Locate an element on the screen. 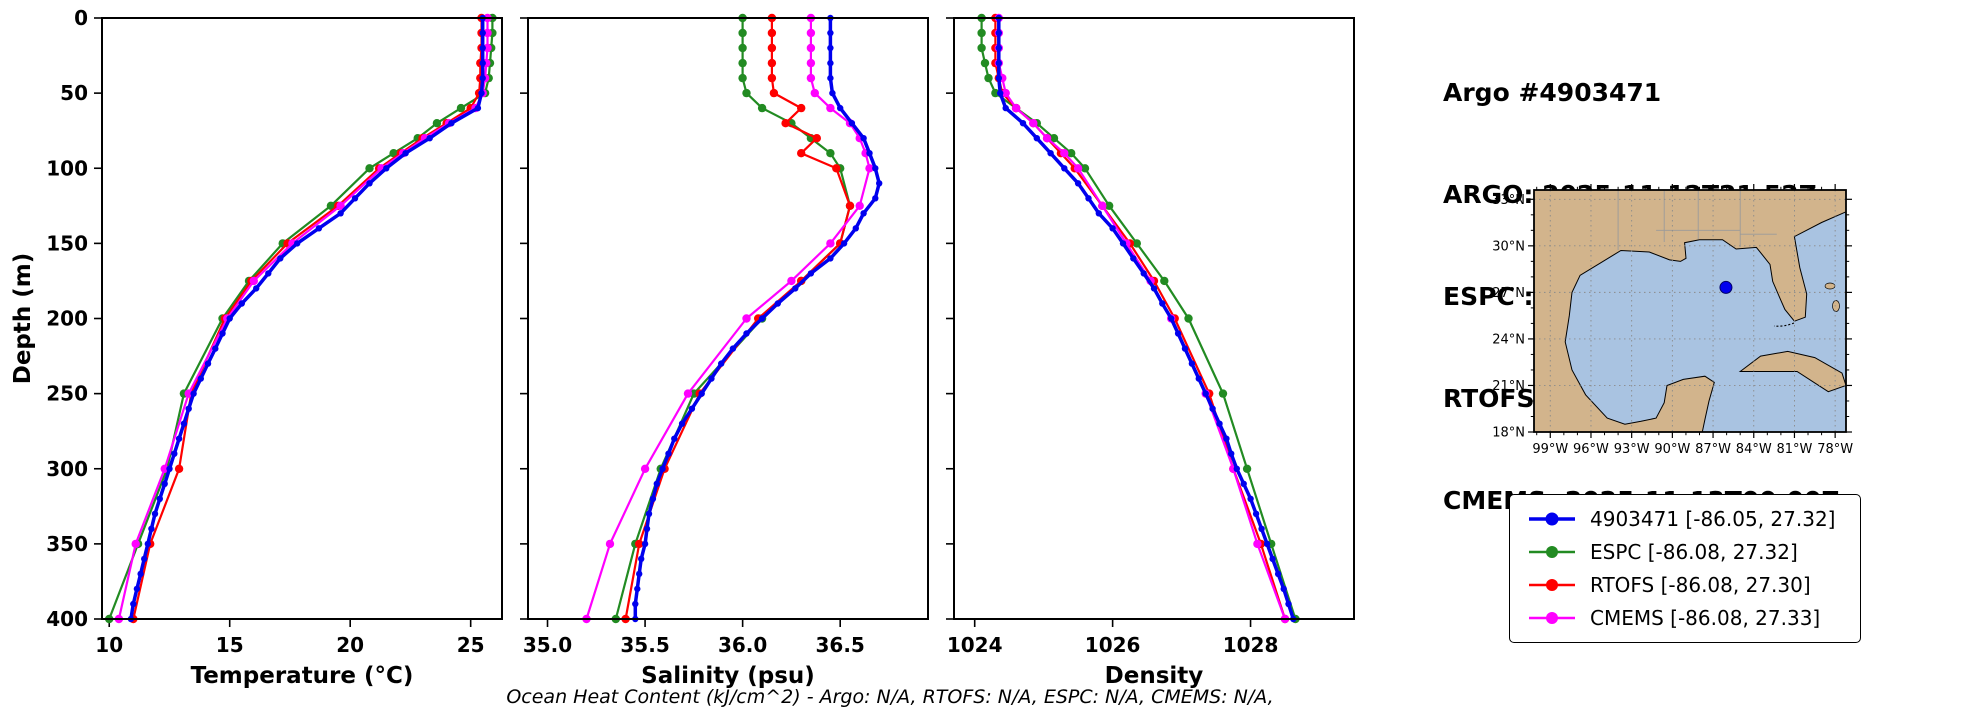  map-lon-label: 93°W is located at coordinates (1632, 449).